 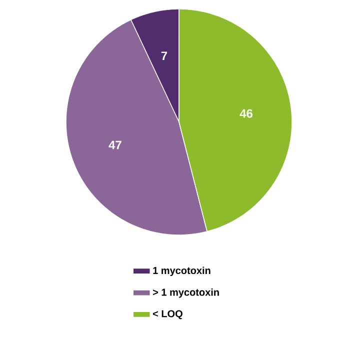 What do you see at coordinates (181, 271) in the screenshot?
I see `legend-label: 1 mycotoxin` at bounding box center [181, 271].